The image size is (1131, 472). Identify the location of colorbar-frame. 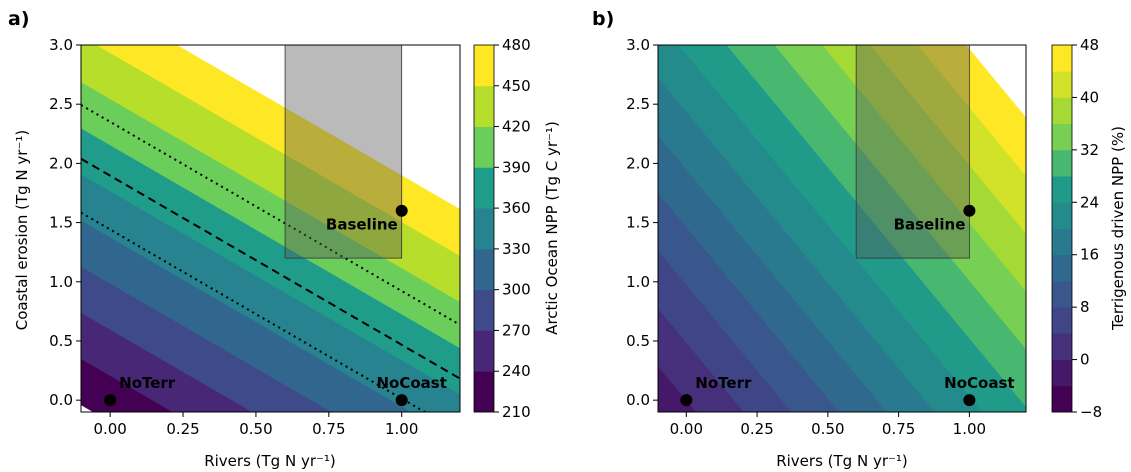
(484, 228).